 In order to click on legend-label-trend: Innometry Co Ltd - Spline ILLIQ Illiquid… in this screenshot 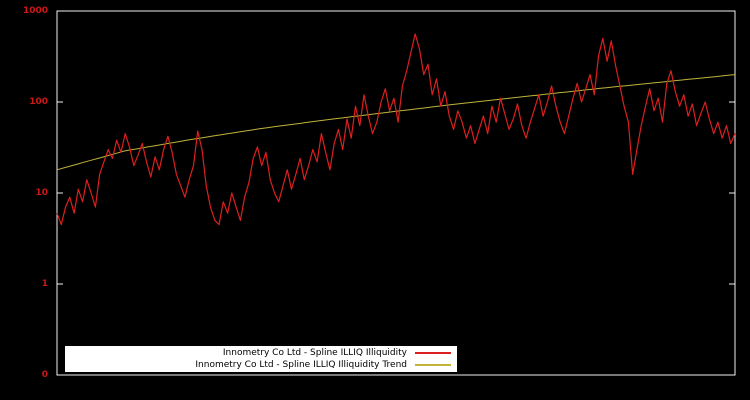, I will do `click(301, 365)`.